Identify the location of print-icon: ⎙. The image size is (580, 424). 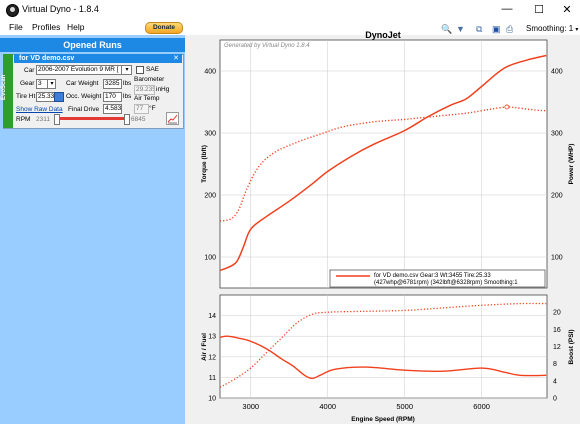
(510, 29).